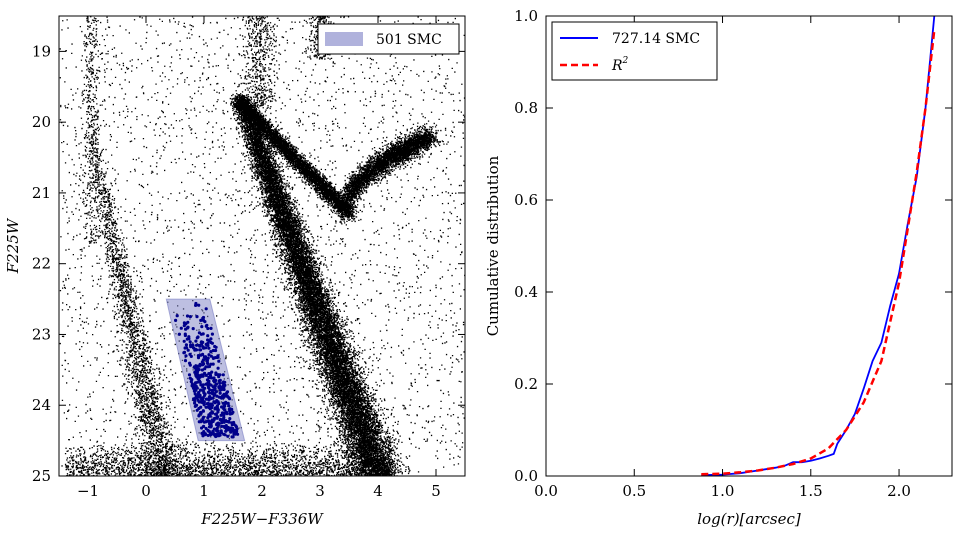 The image size is (969, 535). I want to click on cmd-xtick-label: −1, so click(88, 491).